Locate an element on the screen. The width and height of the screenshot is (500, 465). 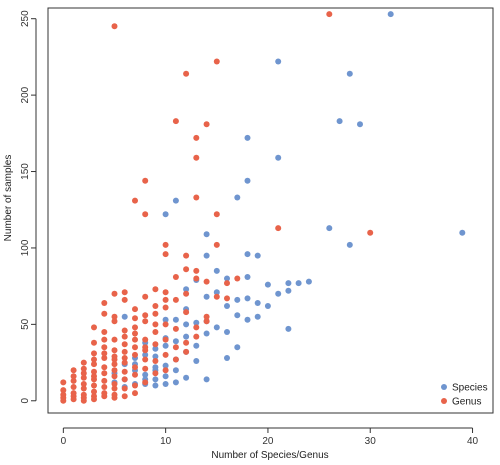
y-tick-label: 100 is located at coordinates (25, 247).